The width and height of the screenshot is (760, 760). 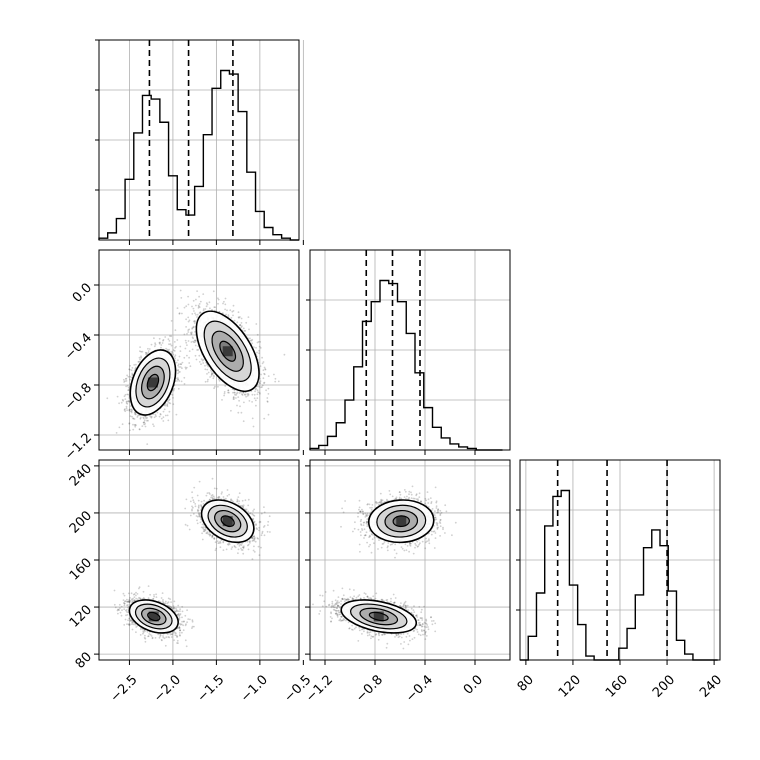 What do you see at coordinates (199, 560) in the screenshot?
I see `scatter-panel-2-plot-area` at bounding box center [199, 560].